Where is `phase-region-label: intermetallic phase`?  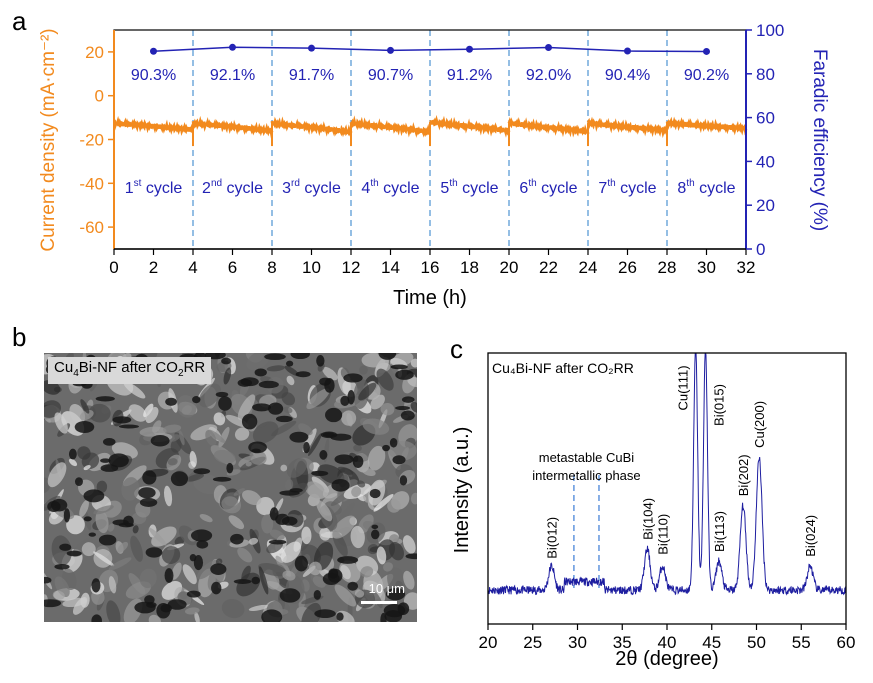
phase-region-label: intermetallic phase is located at coordinates (586, 475).